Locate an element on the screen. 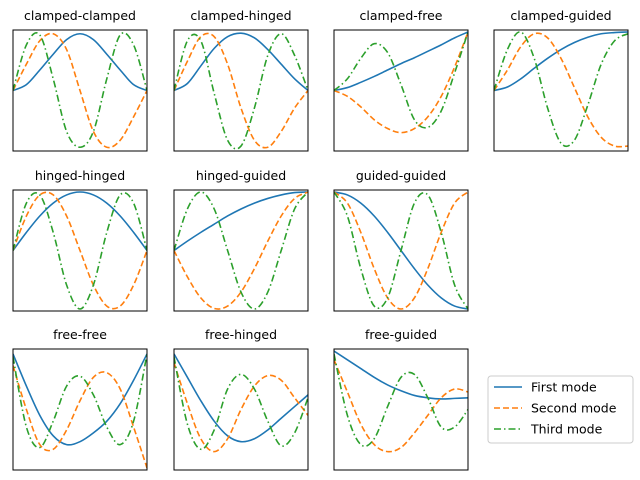 The image size is (640, 480). subplot-clamped-free: clamped-free is located at coordinates (401, 80).